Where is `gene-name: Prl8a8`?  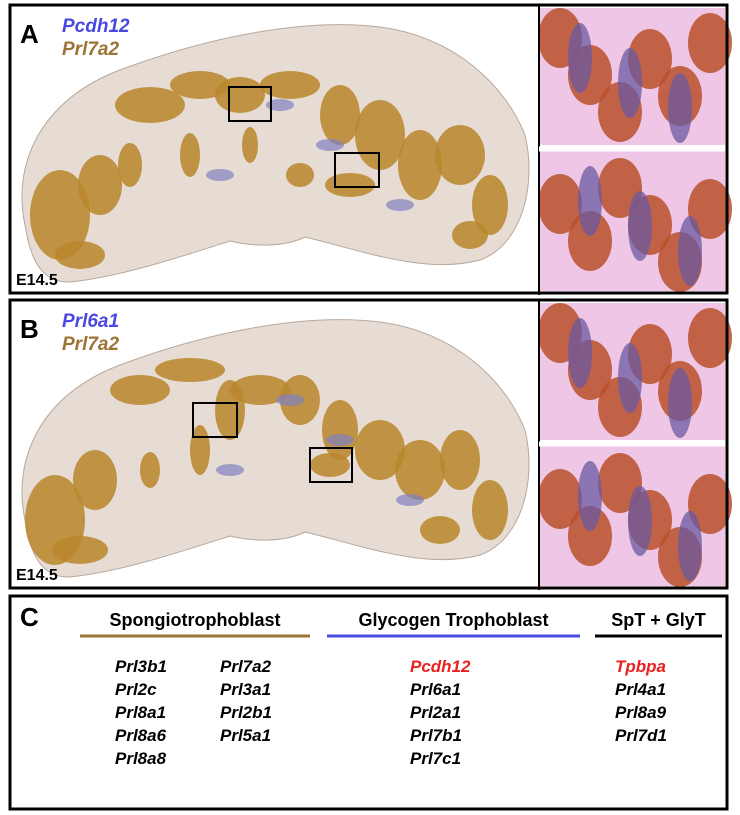 gene-name: Prl8a8 is located at coordinates (141, 758).